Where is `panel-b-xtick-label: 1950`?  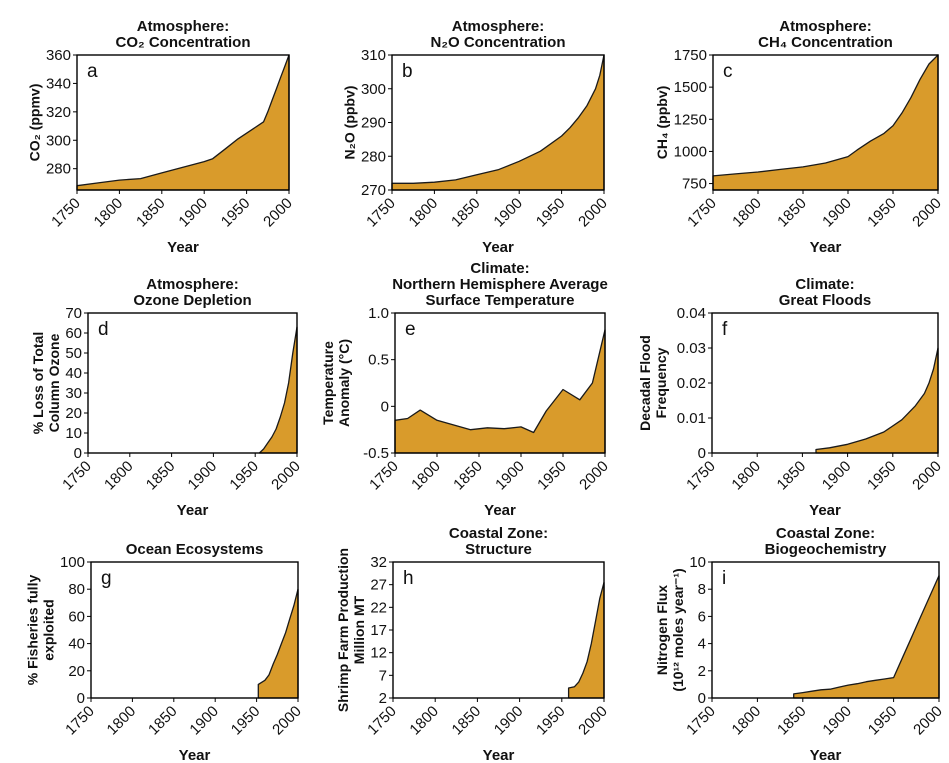 panel-b-xtick-label: 1950 is located at coordinates (551, 213).